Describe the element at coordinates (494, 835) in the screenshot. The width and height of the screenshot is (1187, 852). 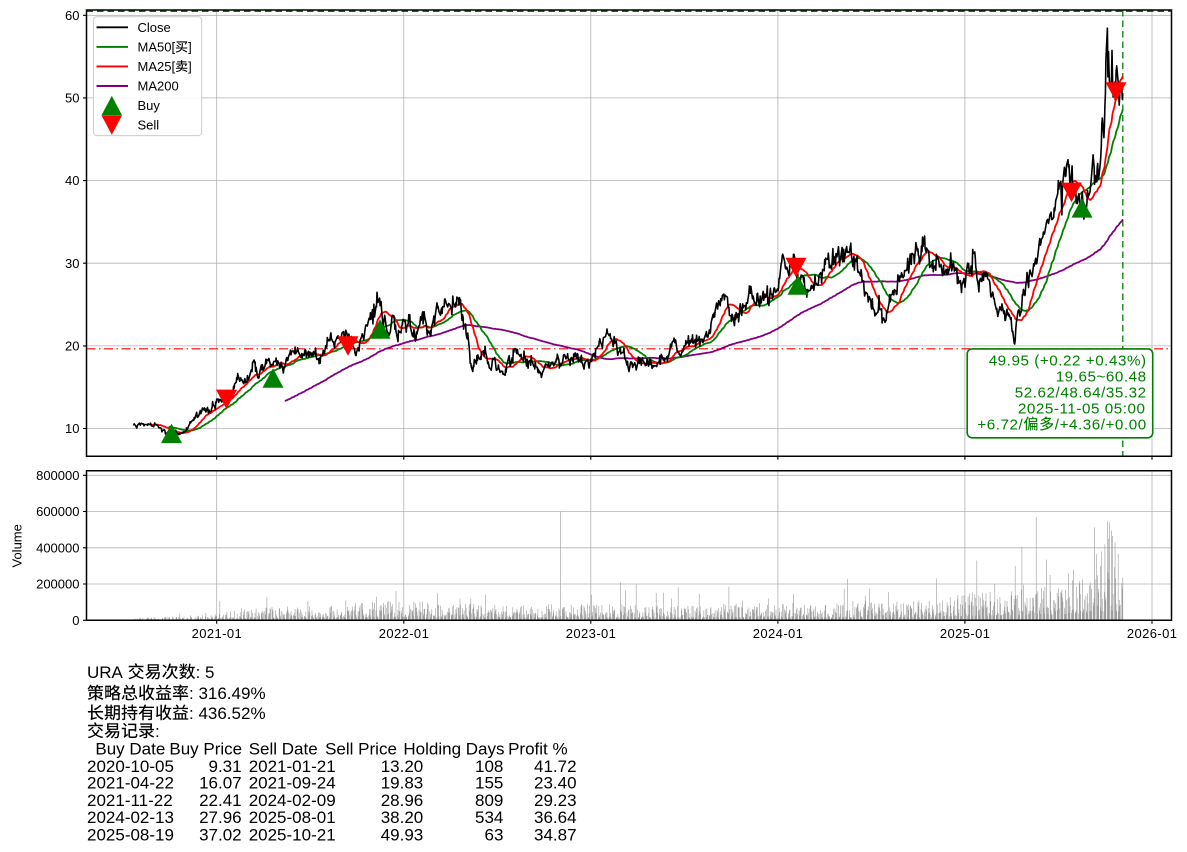
I see `svg-text: 63` at that location.